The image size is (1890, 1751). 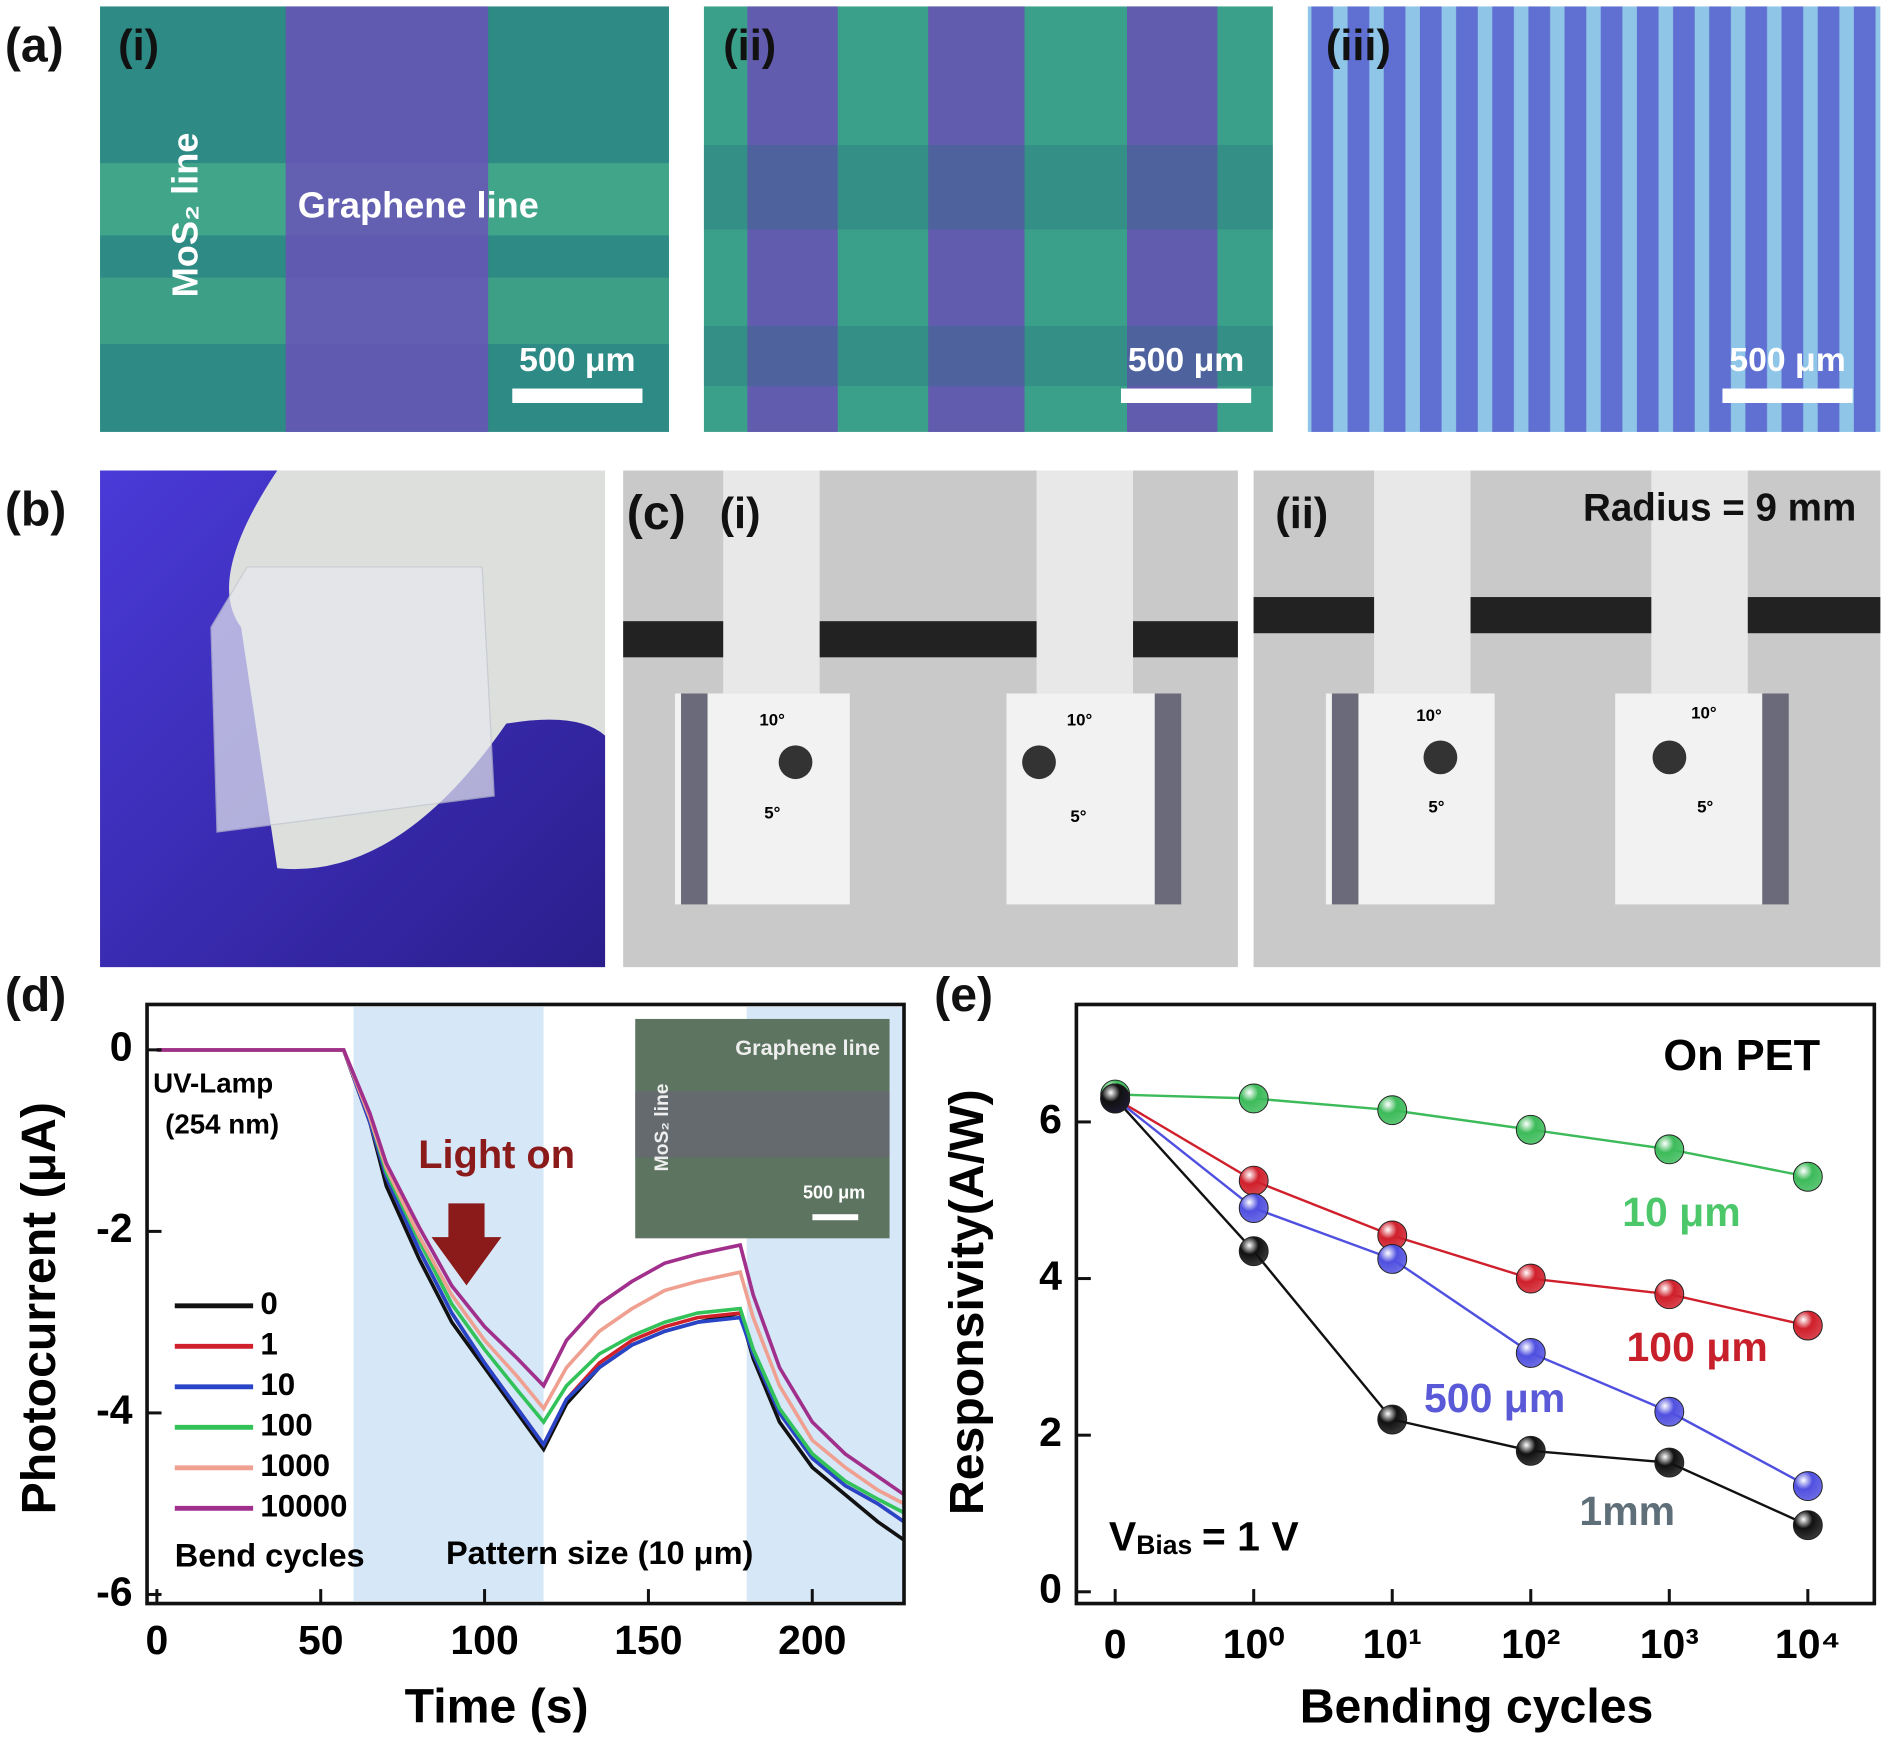 What do you see at coordinates (295, 1465) in the screenshot?
I see `legend-label: 1000` at bounding box center [295, 1465].